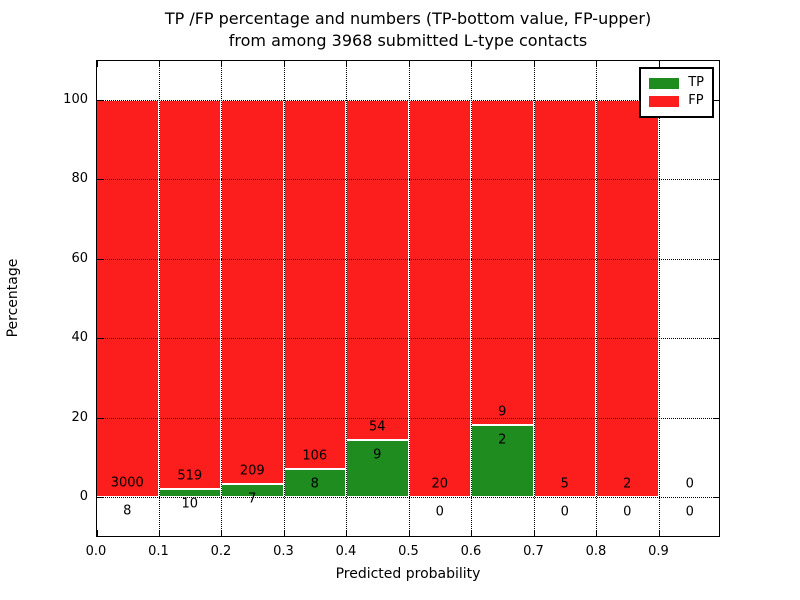  Describe the element at coordinates (79, 258) in the screenshot. I see `y-tick-label: 60` at that location.